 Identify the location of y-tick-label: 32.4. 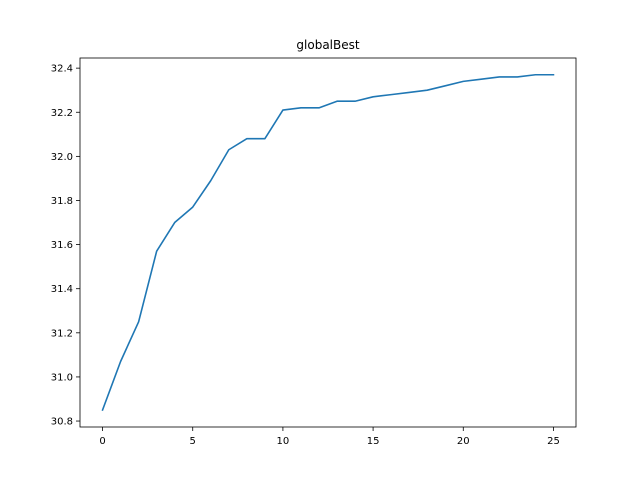
(62, 69).